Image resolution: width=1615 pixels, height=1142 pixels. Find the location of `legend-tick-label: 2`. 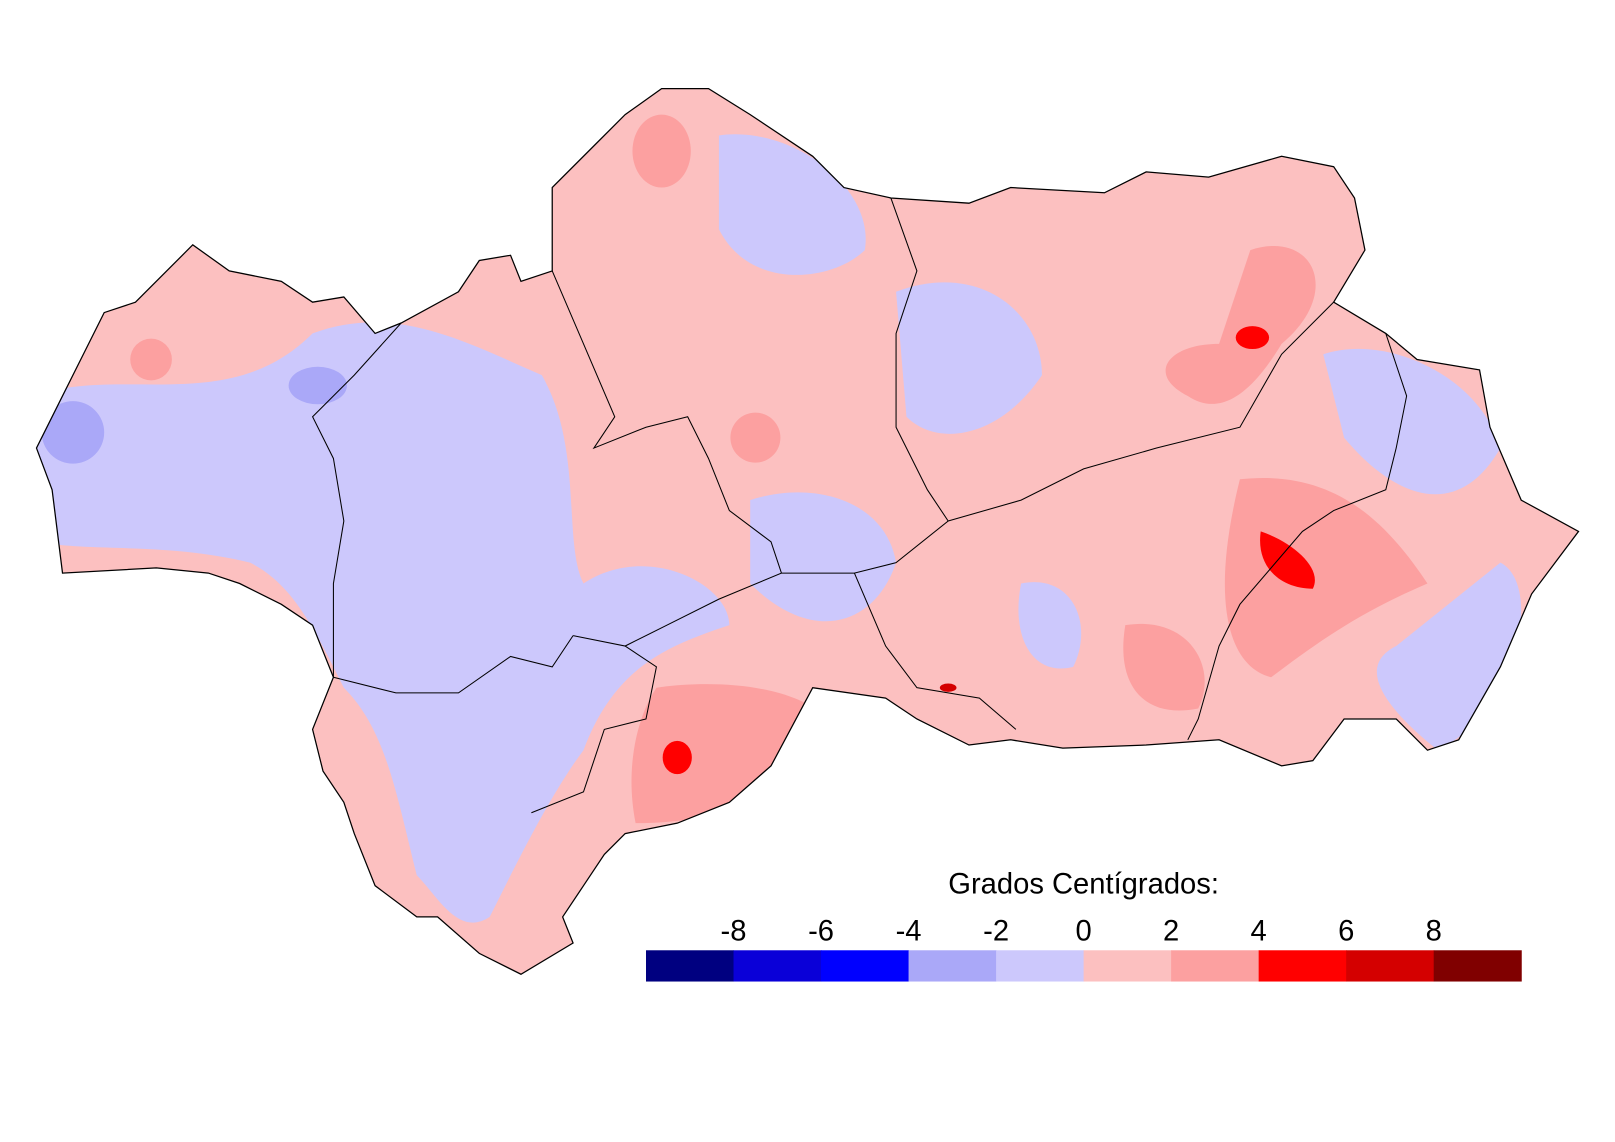

legend-tick-label: 2 is located at coordinates (1171, 931).